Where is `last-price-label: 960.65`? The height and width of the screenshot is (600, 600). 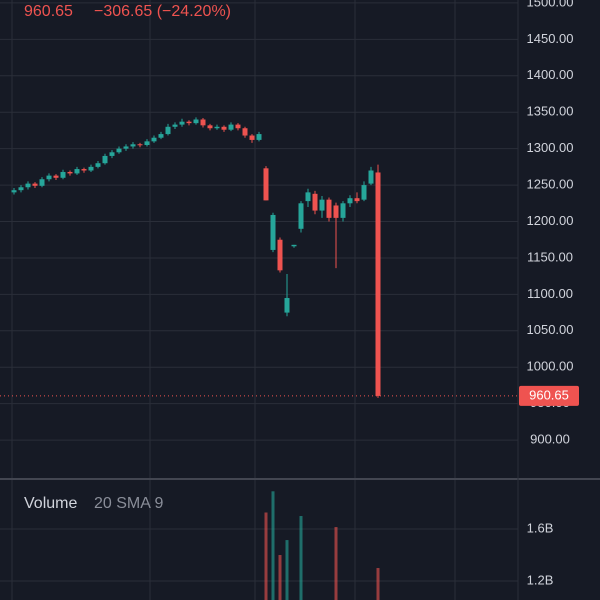
last-price-label: 960.65 is located at coordinates (549, 394).